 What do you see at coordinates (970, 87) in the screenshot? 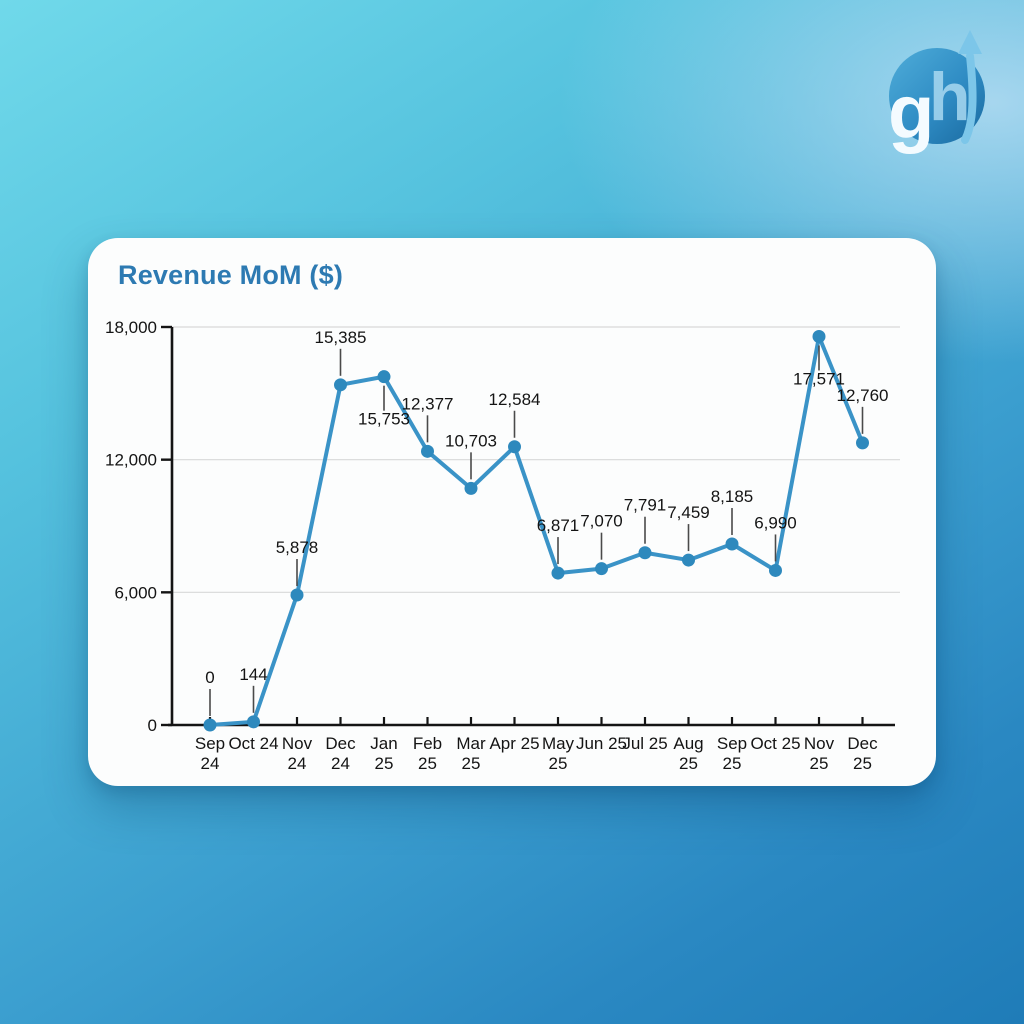
I see `up-arrow-icon` at bounding box center [970, 87].